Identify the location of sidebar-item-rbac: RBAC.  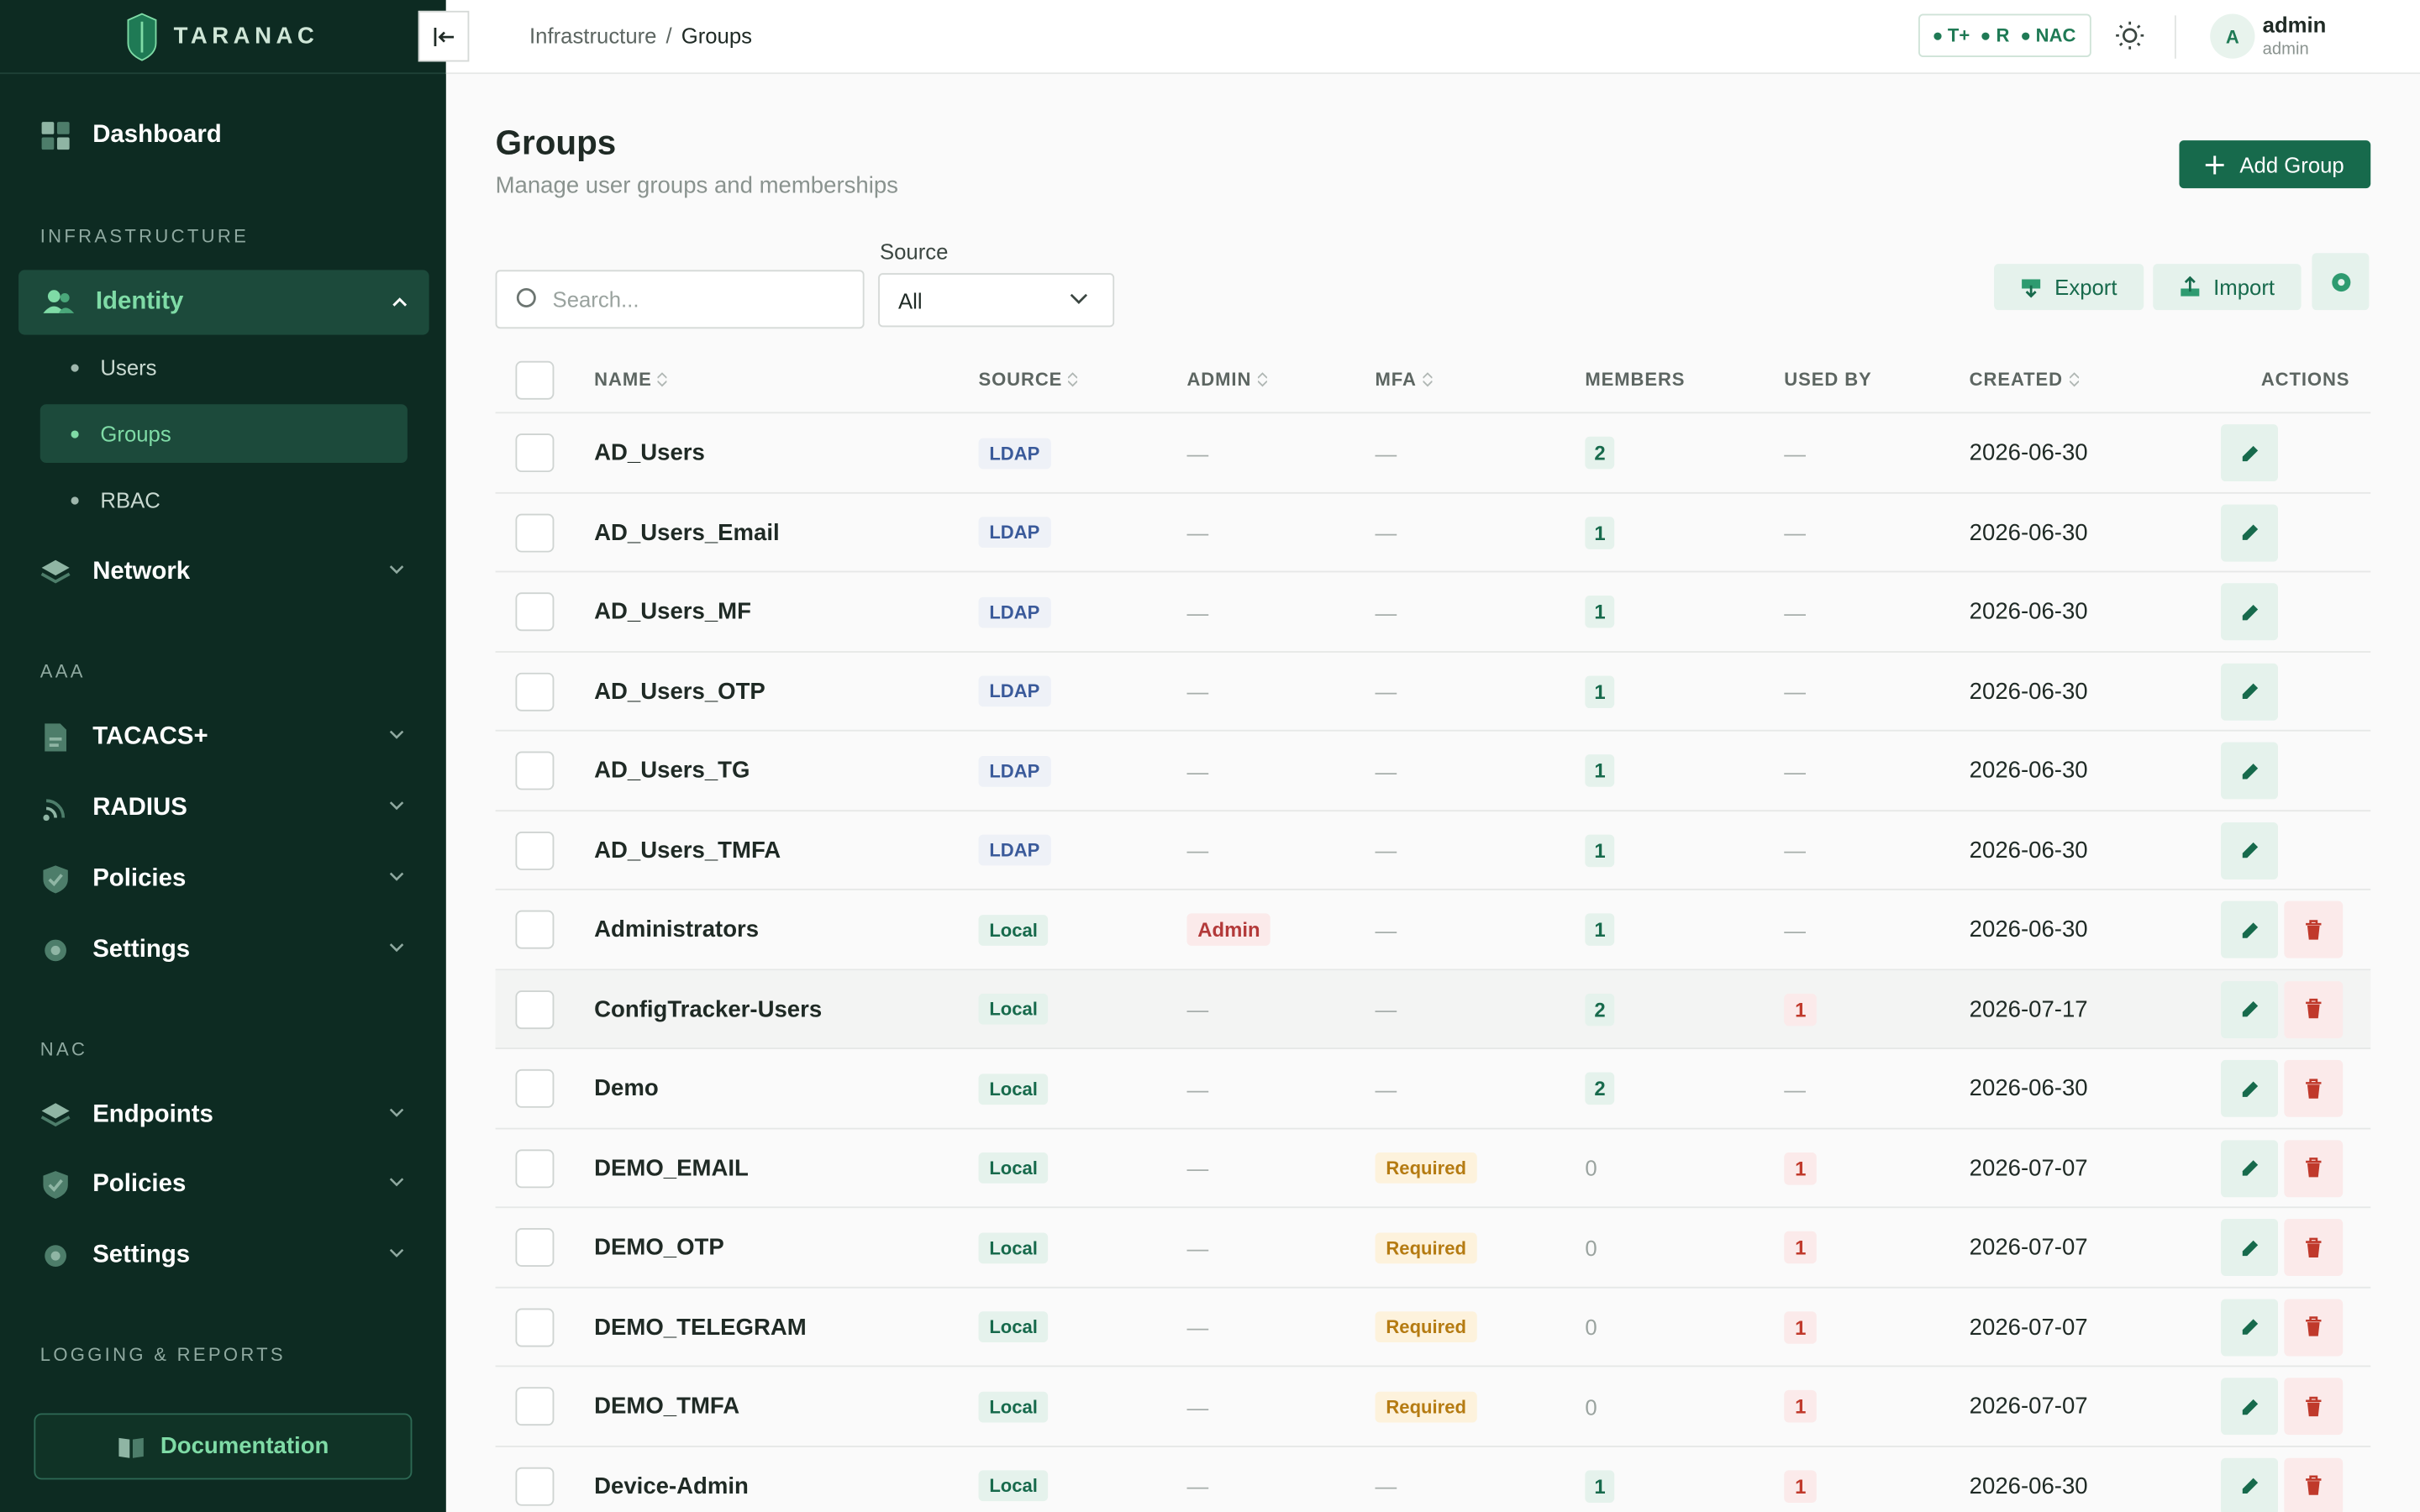
(224, 499).